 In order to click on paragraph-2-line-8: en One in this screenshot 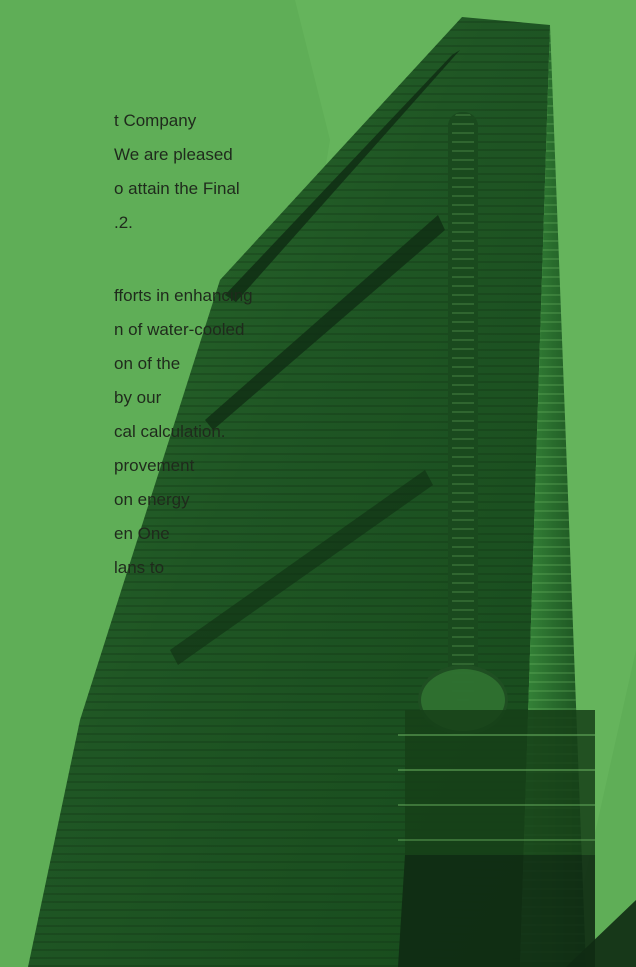, I will do `click(142, 533)`.